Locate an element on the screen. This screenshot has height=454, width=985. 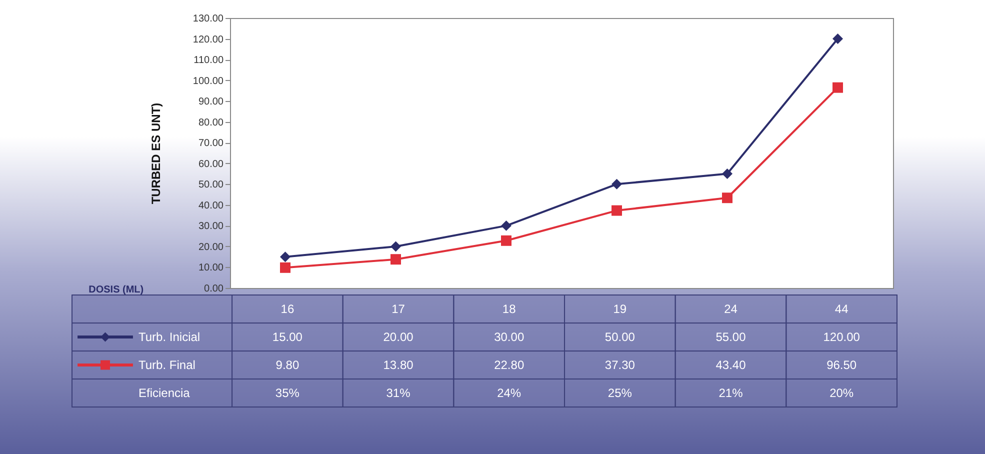
text: 21% is located at coordinates (731, 393).